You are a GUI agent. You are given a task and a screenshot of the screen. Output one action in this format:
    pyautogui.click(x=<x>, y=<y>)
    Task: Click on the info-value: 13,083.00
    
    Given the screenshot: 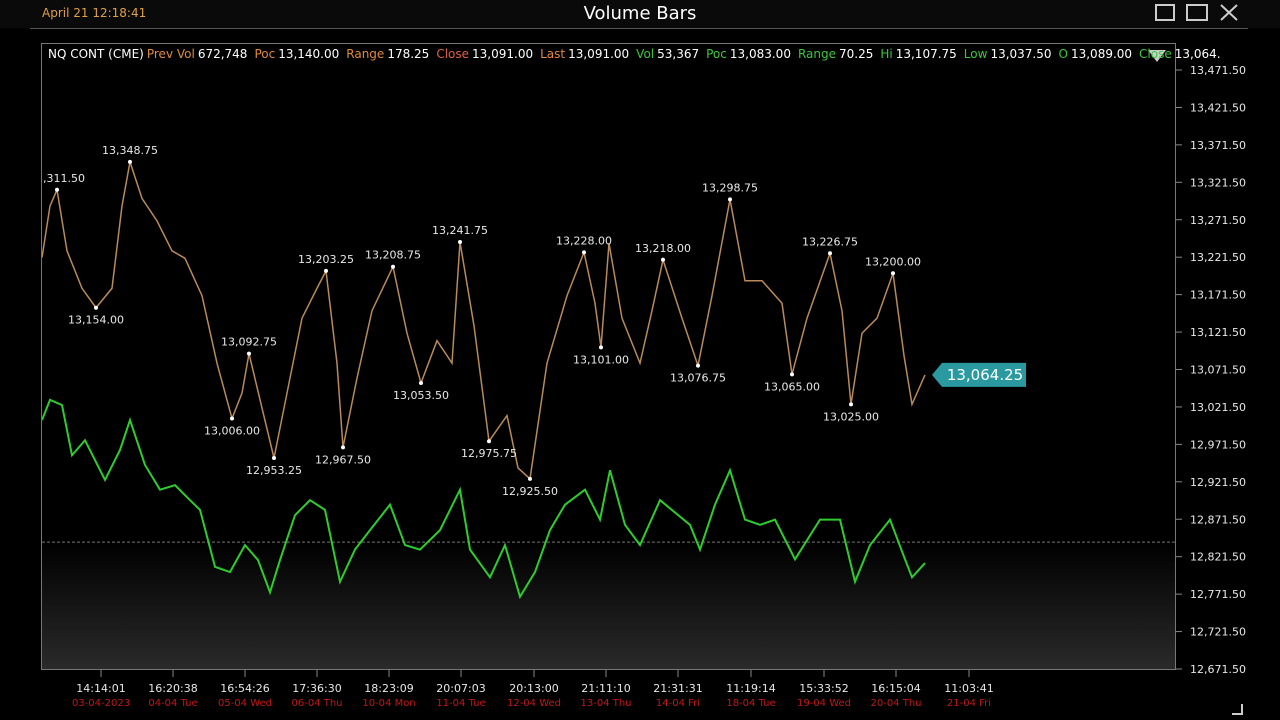 What is the action you would take?
    pyautogui.click(x=760, y=54)
    